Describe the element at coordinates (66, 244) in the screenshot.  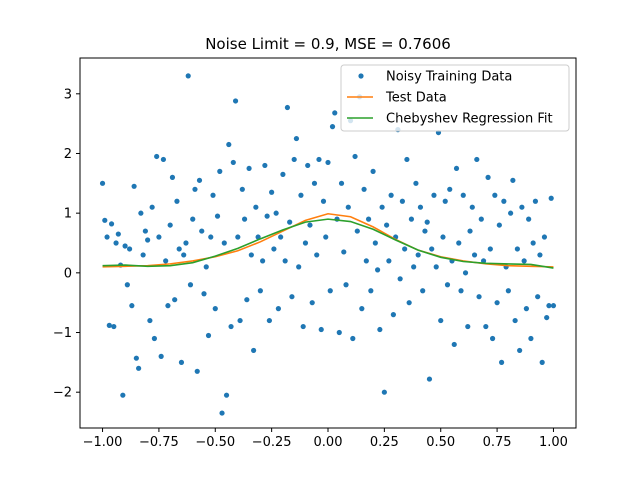
I see `y-axis: −2 −1 0 1 2 3` at that location.